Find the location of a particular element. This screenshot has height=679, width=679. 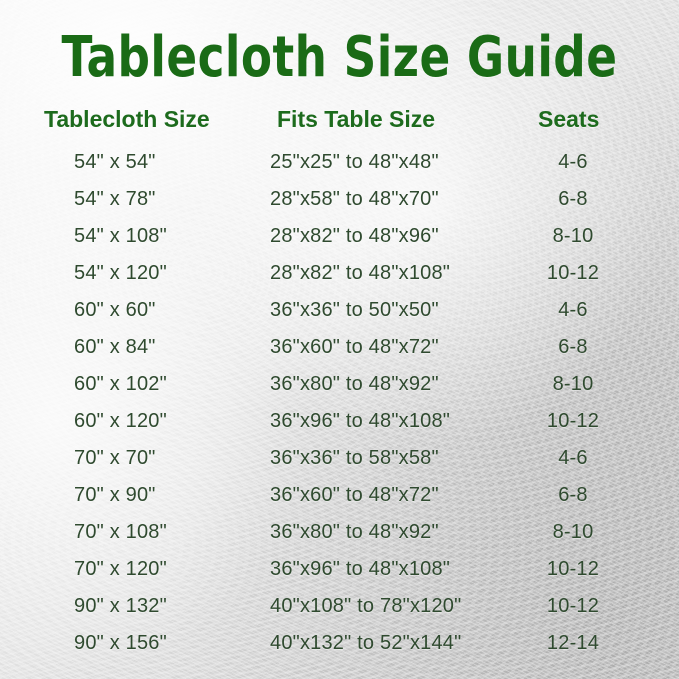

cell-tablecloth-size: 70" x 108" is located at coordinates (120, 532).